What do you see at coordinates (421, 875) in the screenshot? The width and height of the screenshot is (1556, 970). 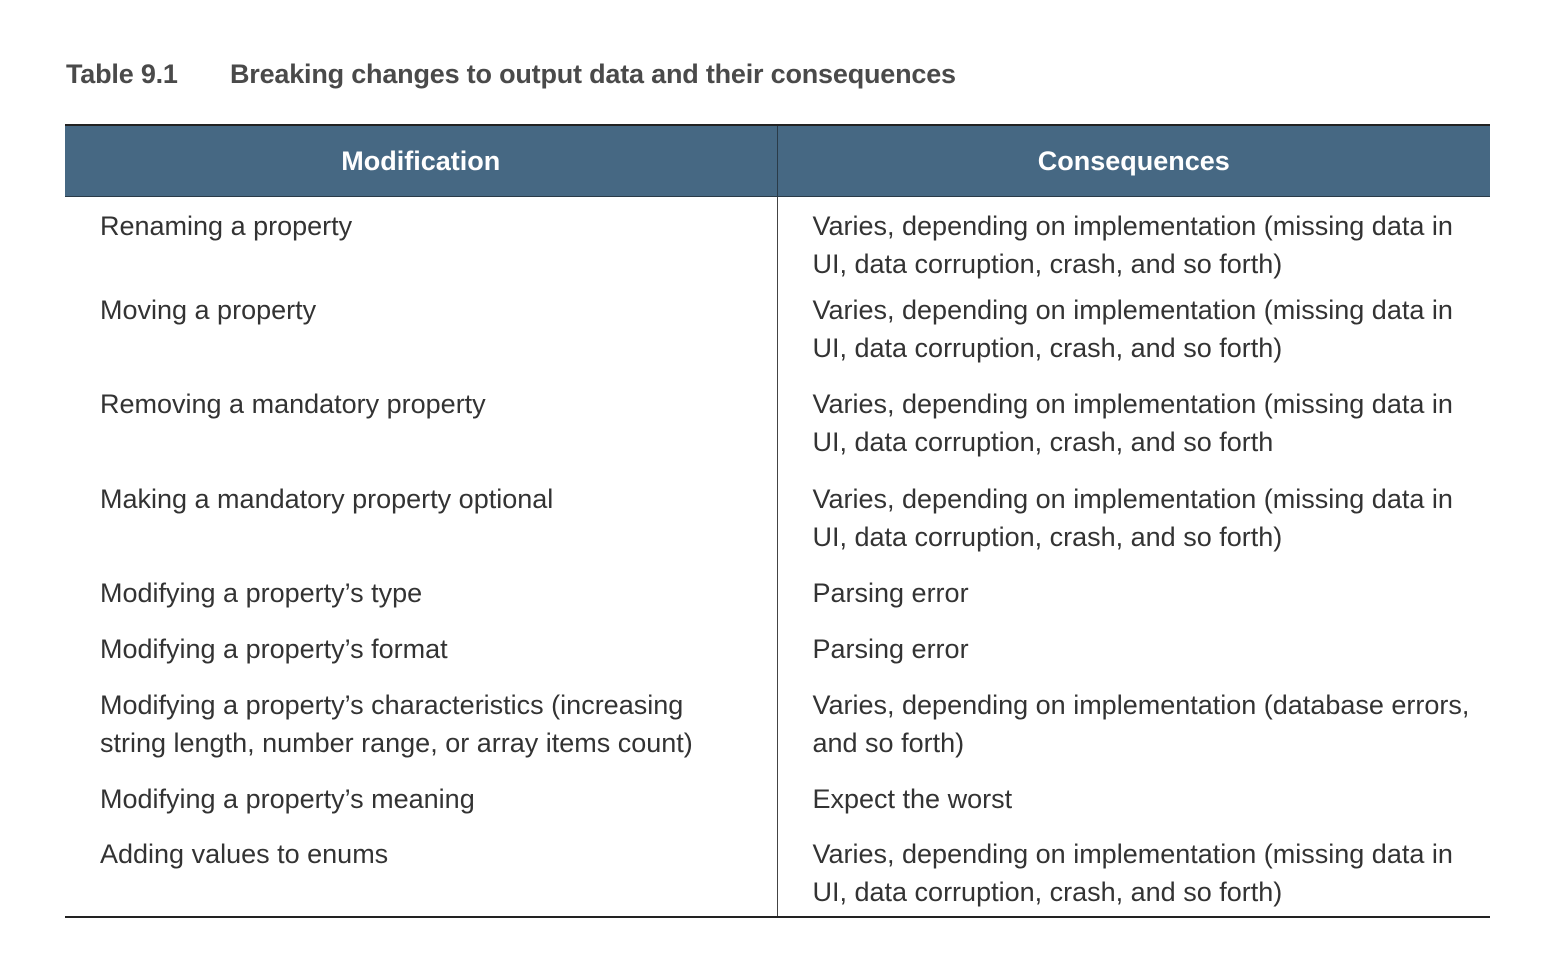 I see `modification-cell: Adding values to enums` at bounding box center [421, 875].